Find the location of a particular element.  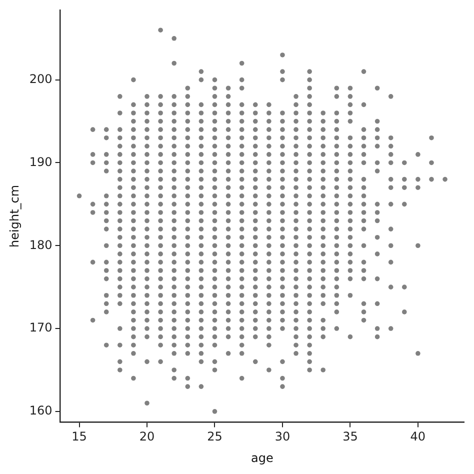

x-axis-title: age is located at coordinates (262, 457).